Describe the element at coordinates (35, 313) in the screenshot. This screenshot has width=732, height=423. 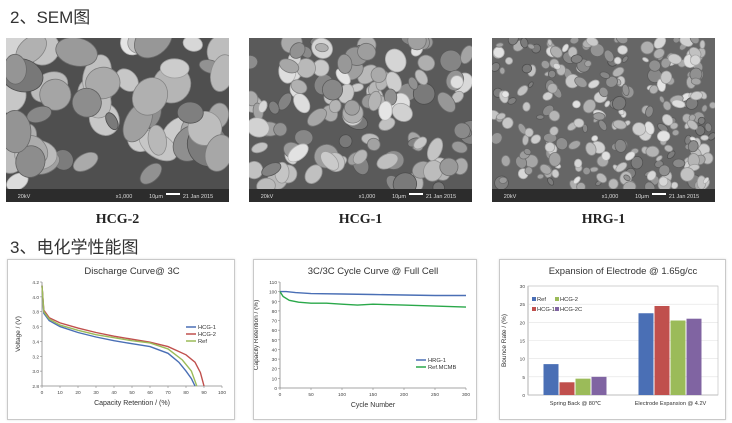
I see `y-tick-label: 3.8` at that location.